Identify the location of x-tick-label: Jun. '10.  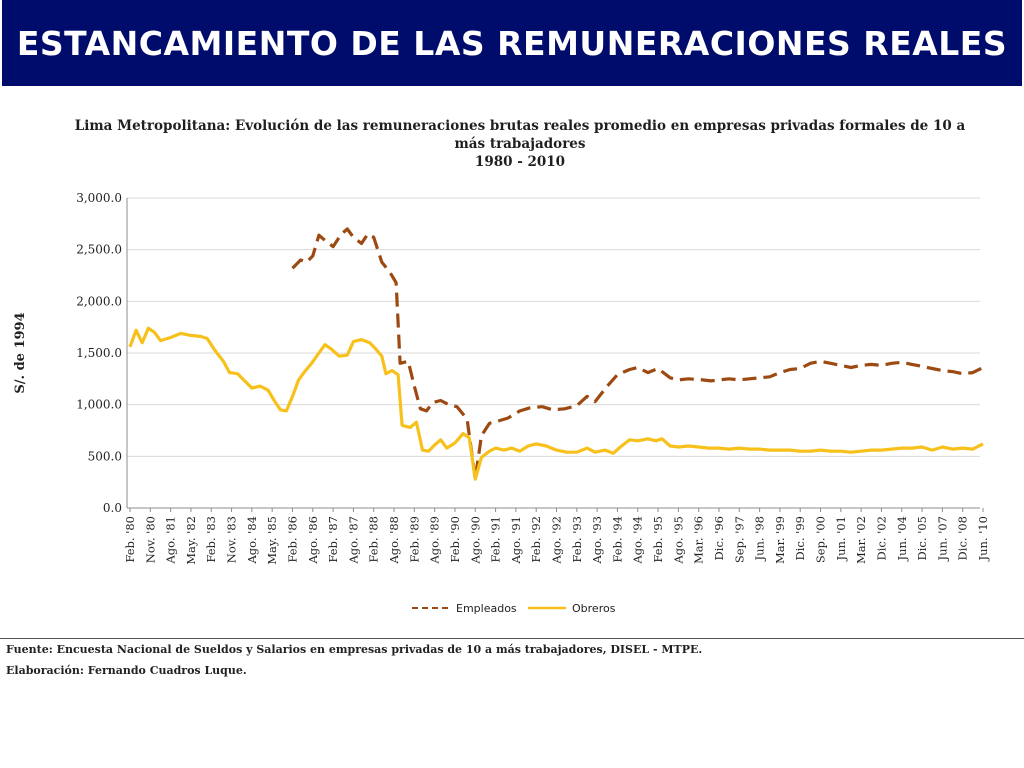
(983, 539).